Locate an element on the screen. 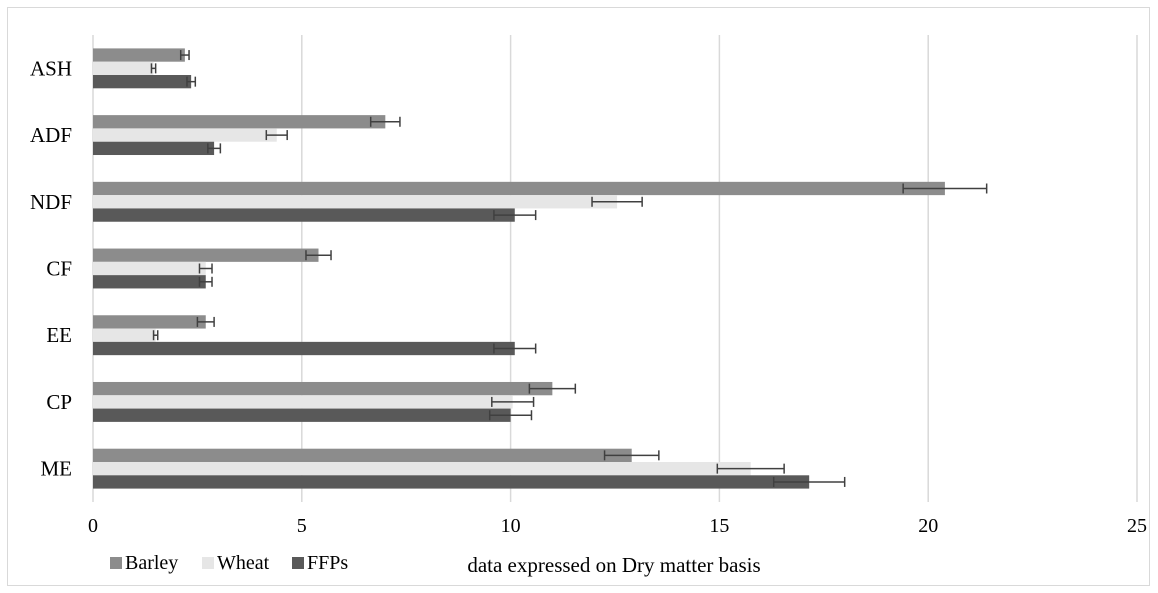 This screenshot has height=593, width=1158. category-label: NDF is located at coordinates (51, 202).